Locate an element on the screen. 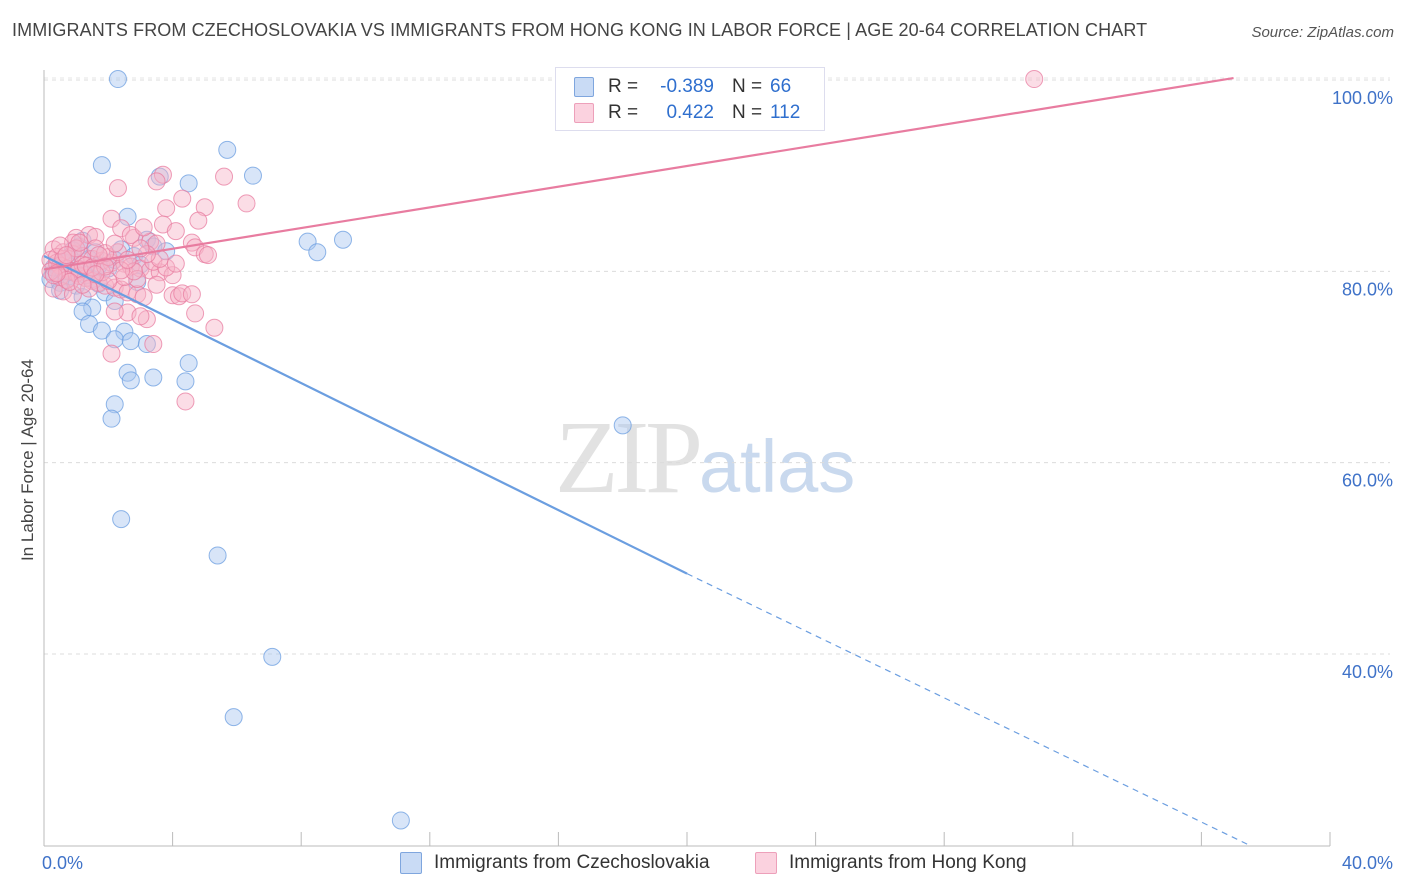 The height and width of the screenshot is (892, 1406). legend-label-czechoslovakia: Immigrants from Czechoslovakia is located at coordinates (572, 862).